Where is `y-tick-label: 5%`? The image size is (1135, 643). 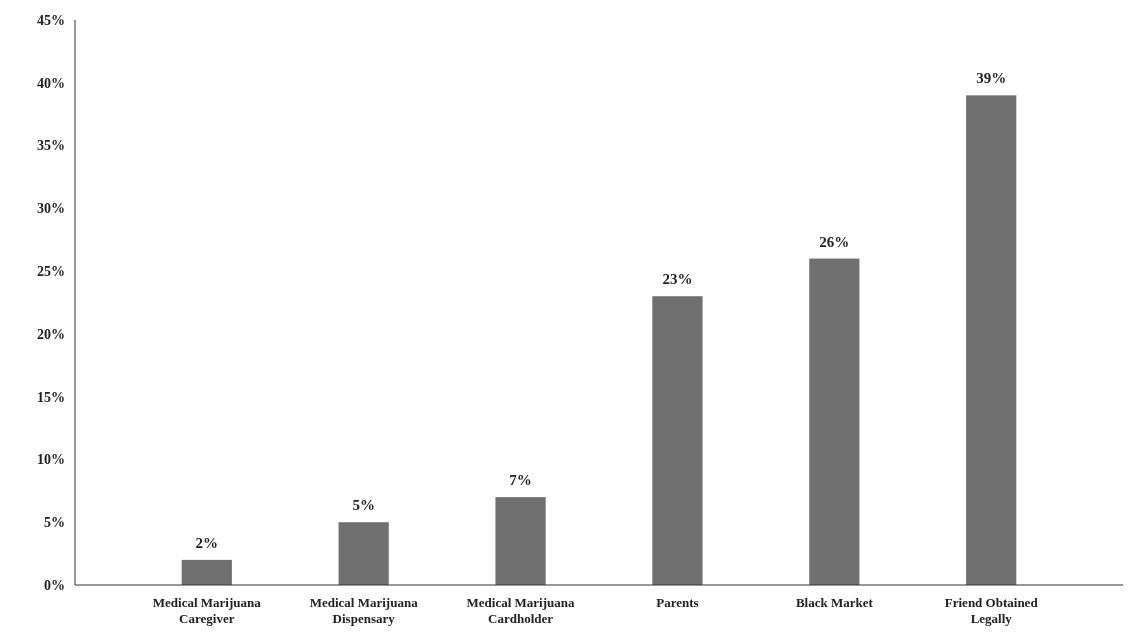
y-tick-label: 5% is located at coordinates (54, 523).